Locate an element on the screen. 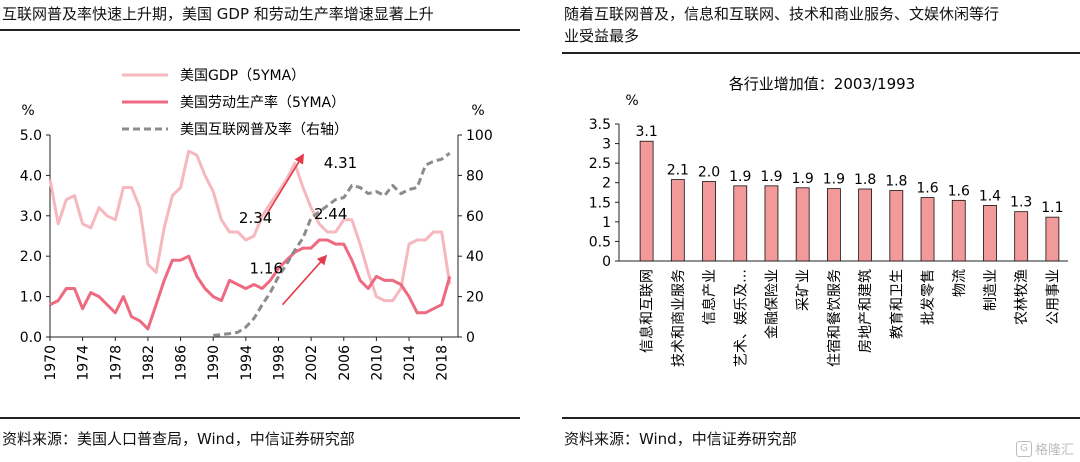 The image size is (1080, 462). left-panel-title: 互联网普及率快速上升期，美国 GDP 和劳动生产率增速显著上升 is located at coordinates (218, 14).